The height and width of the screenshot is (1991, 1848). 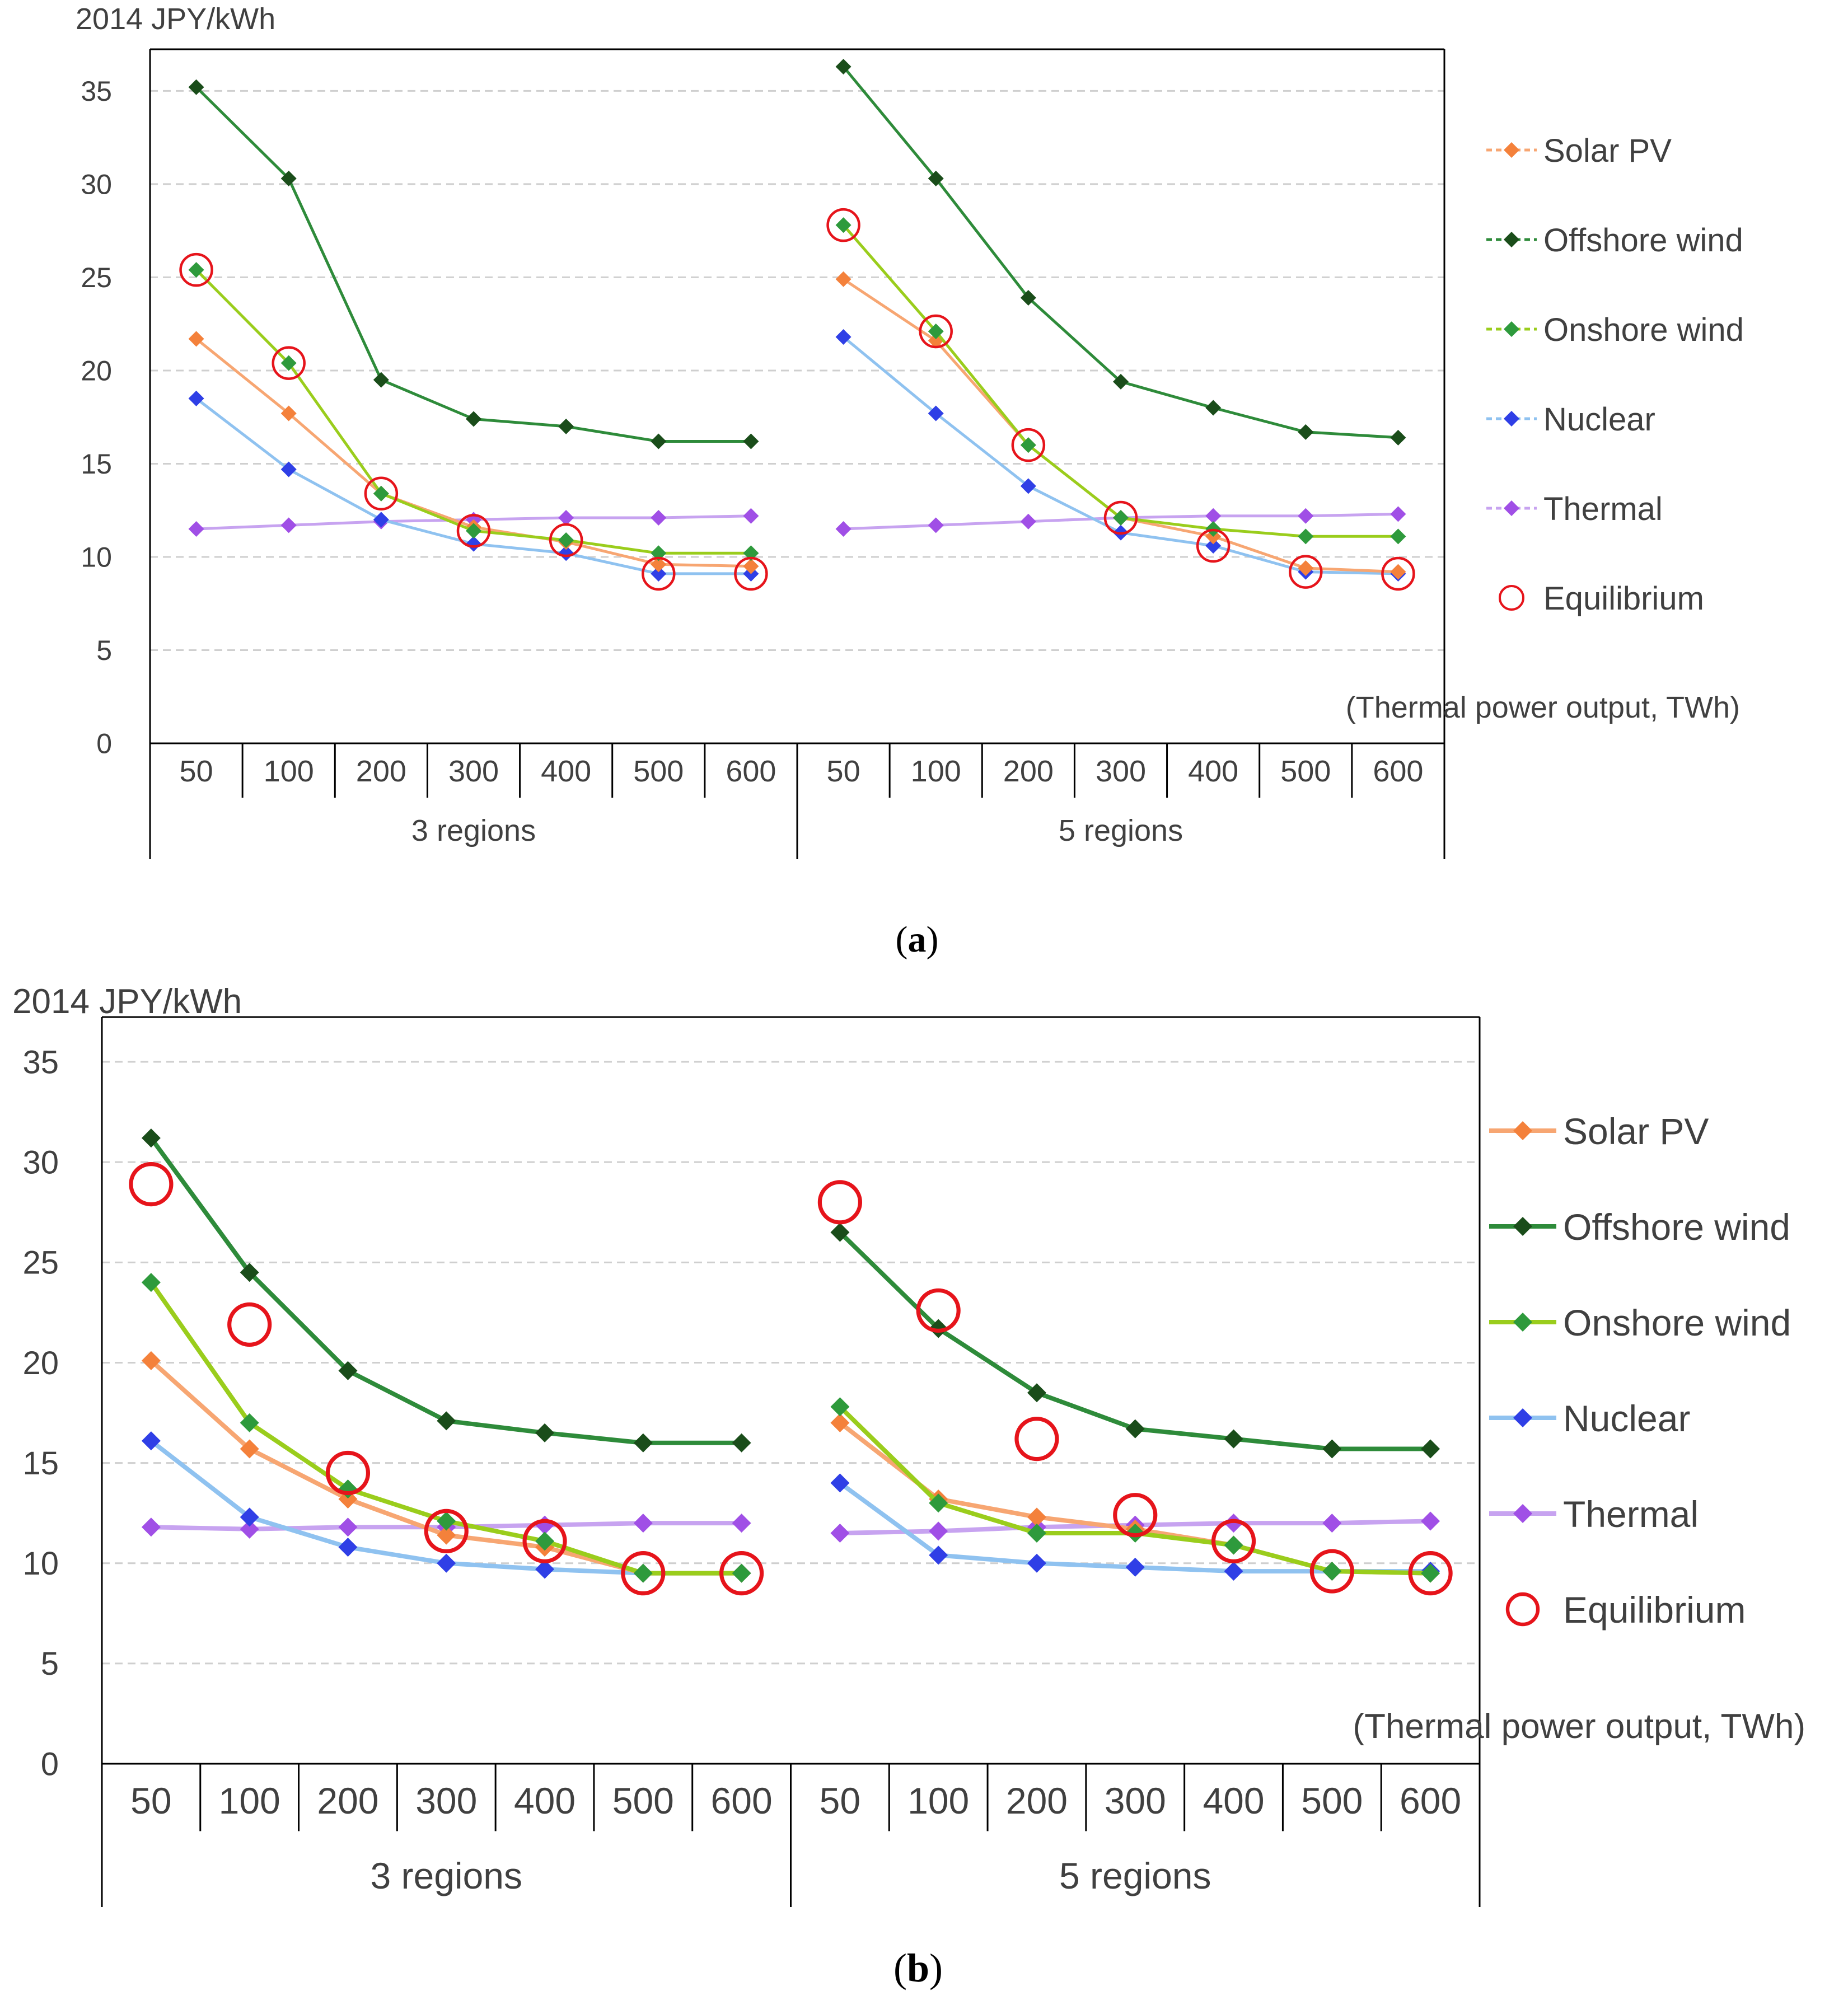 I want to click on y-tick-label: 30, so click(x=40, y=1162).